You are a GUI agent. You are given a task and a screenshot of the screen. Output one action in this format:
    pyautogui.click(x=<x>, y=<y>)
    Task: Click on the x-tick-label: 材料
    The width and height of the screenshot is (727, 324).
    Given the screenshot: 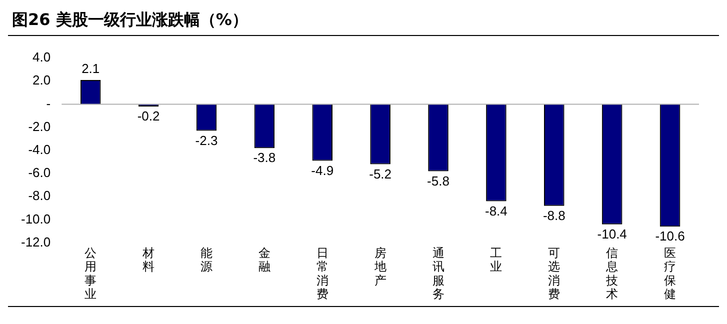 What is the action you would take?
    pyautogui.click(x=148, y=260)
    